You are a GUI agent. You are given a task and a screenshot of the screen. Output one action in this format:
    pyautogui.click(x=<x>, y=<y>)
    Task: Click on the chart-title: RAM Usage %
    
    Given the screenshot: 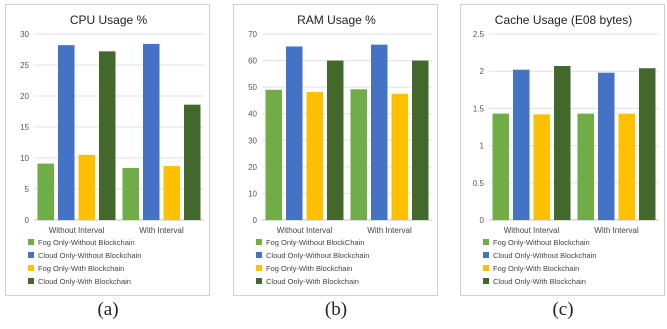 What is the action you would take?
    pyautogui.click(x=336, y=20)
    